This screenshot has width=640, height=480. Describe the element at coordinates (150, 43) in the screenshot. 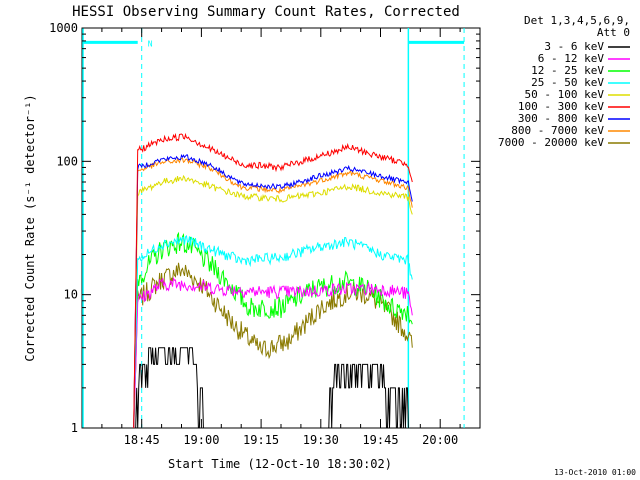

I see `night-flag-label: N` at that location.